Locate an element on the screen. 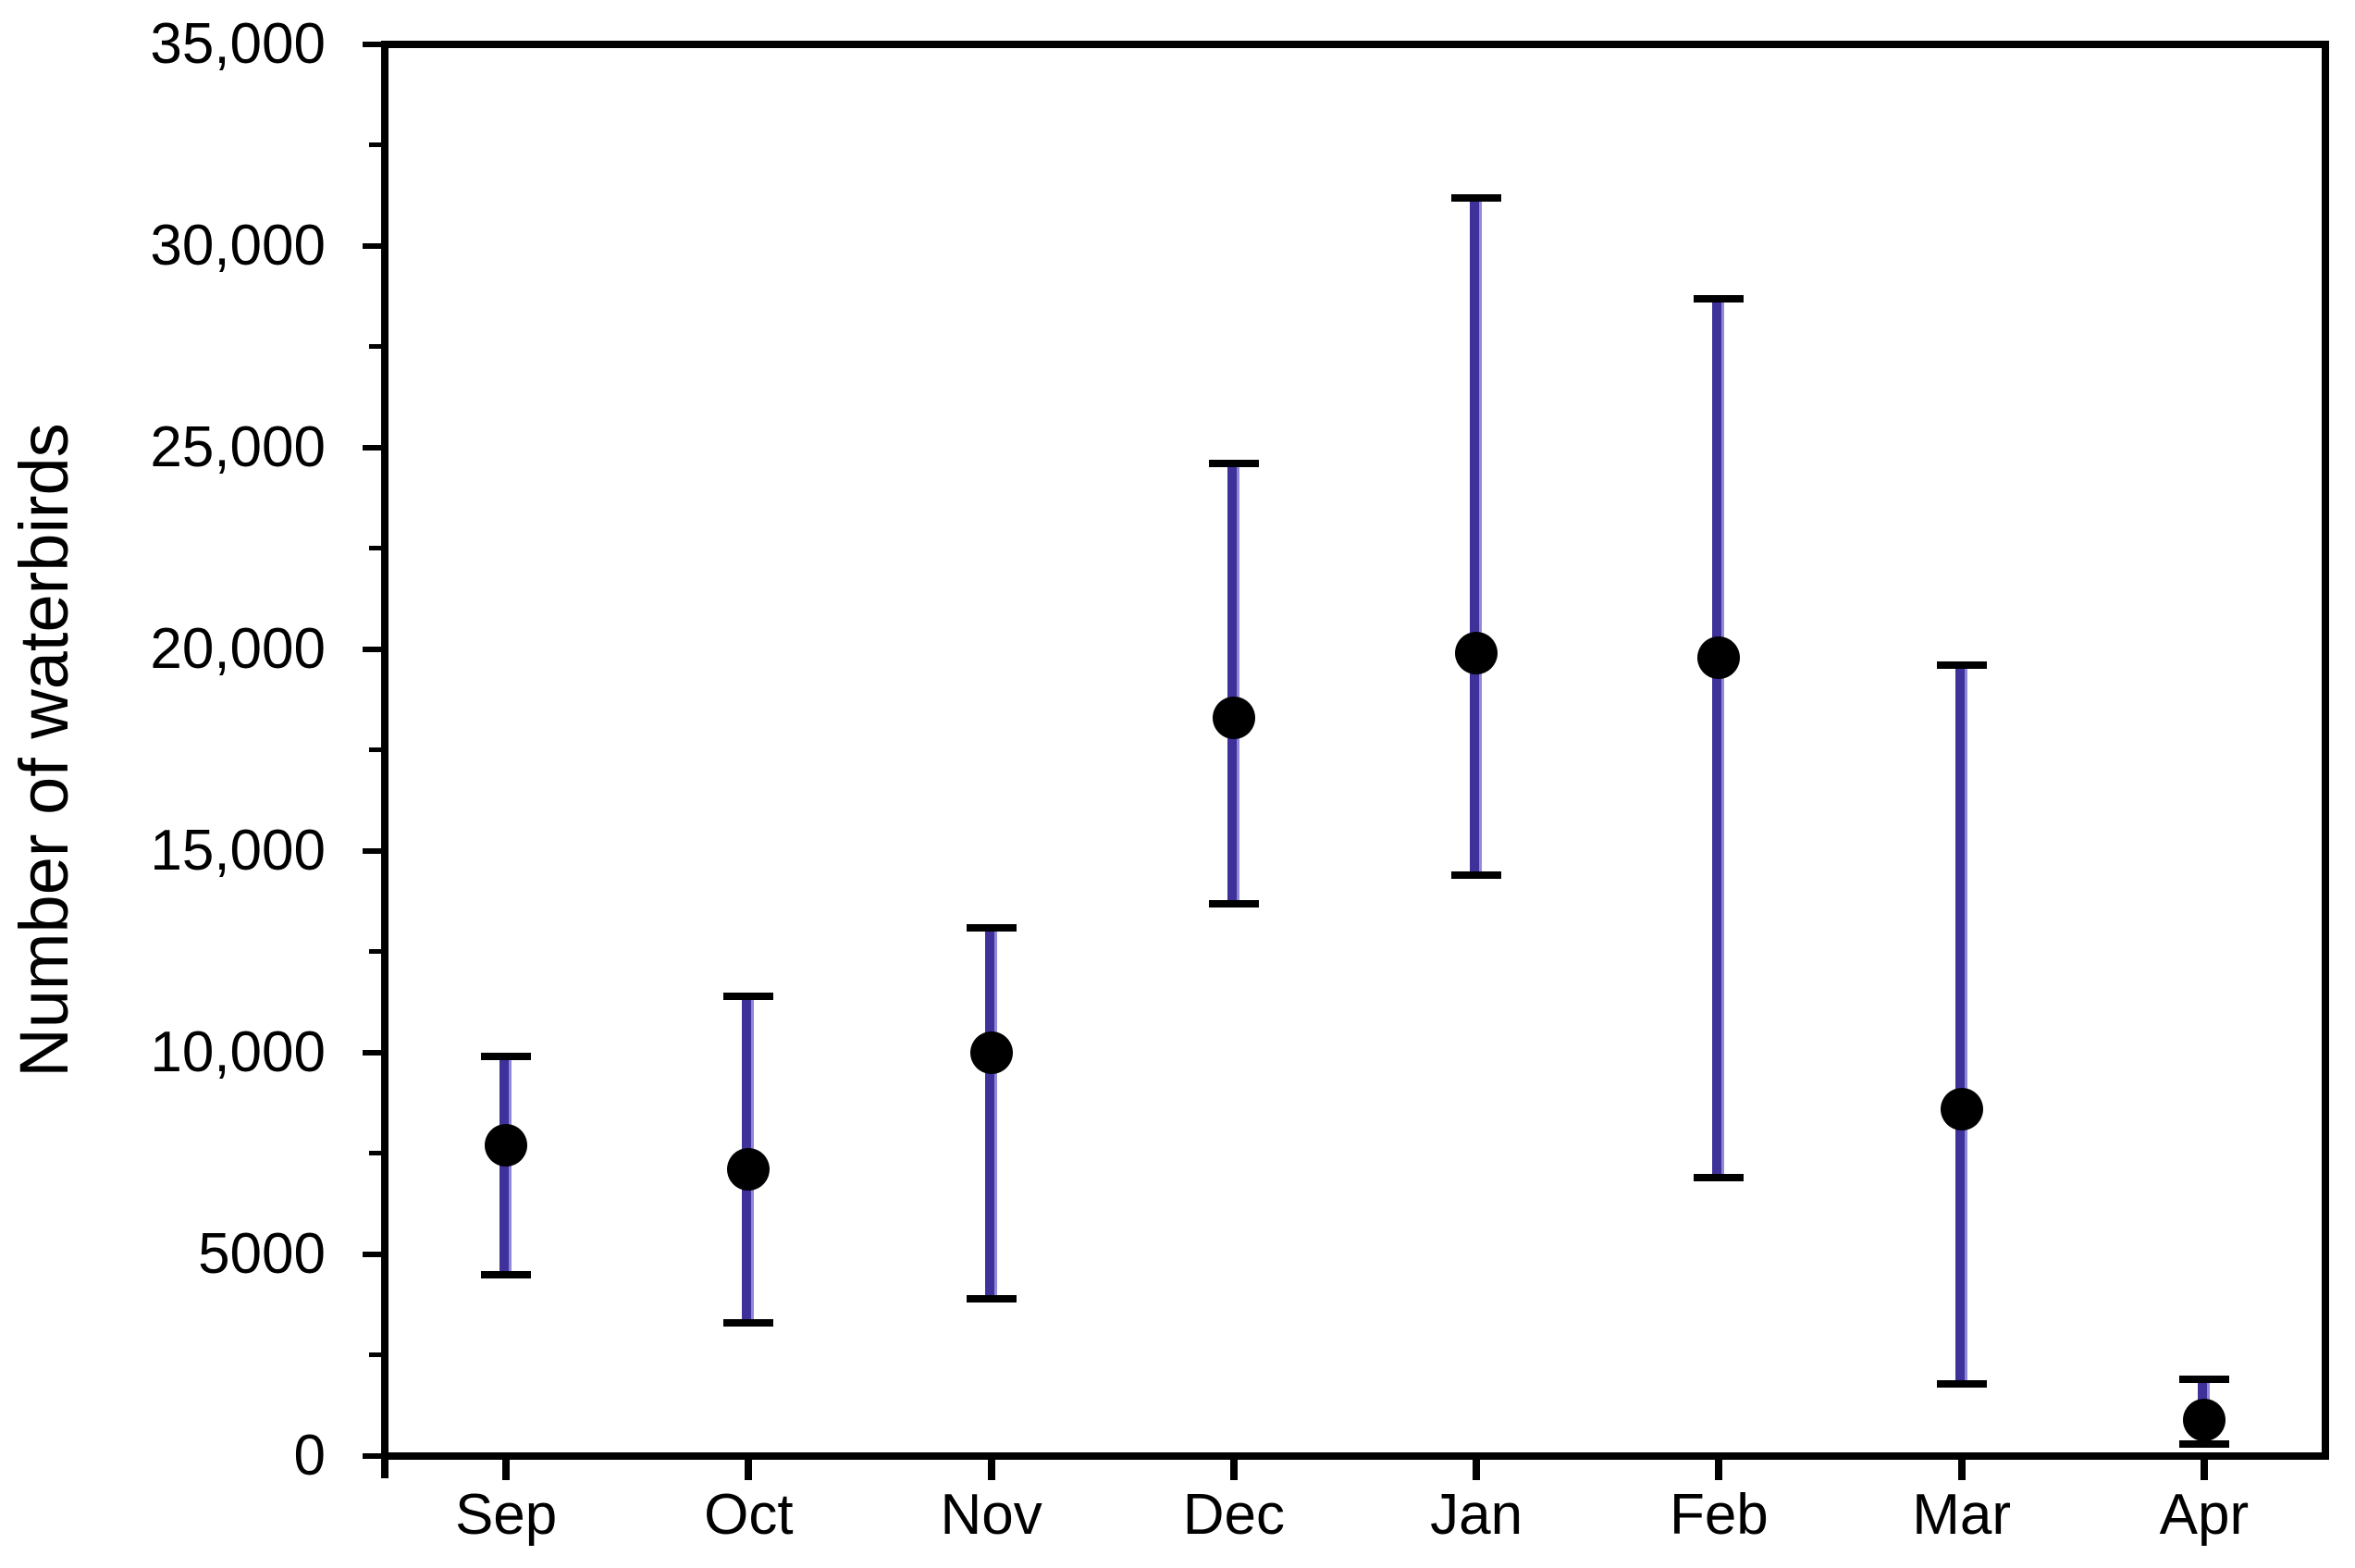 Image resolution: width=2355 pixels, height=1568 pixels. mean-marker-nov is located at coordinates (991, 1052).